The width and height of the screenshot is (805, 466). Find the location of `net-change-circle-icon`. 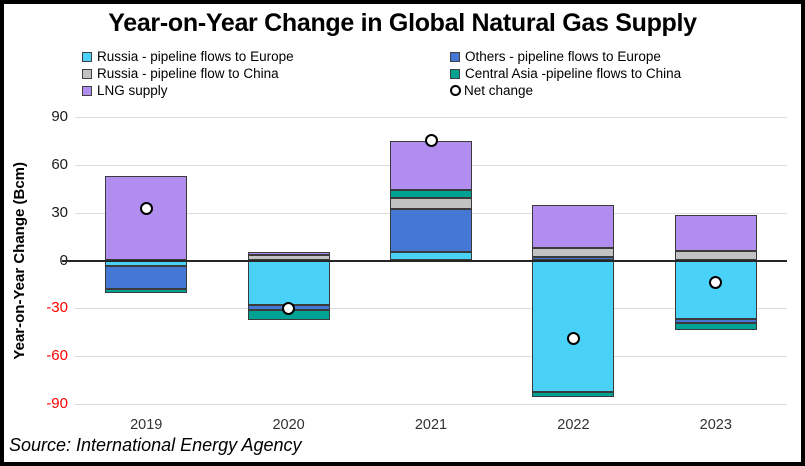

net-change-circle-icon is located at coordinates (455, 90).